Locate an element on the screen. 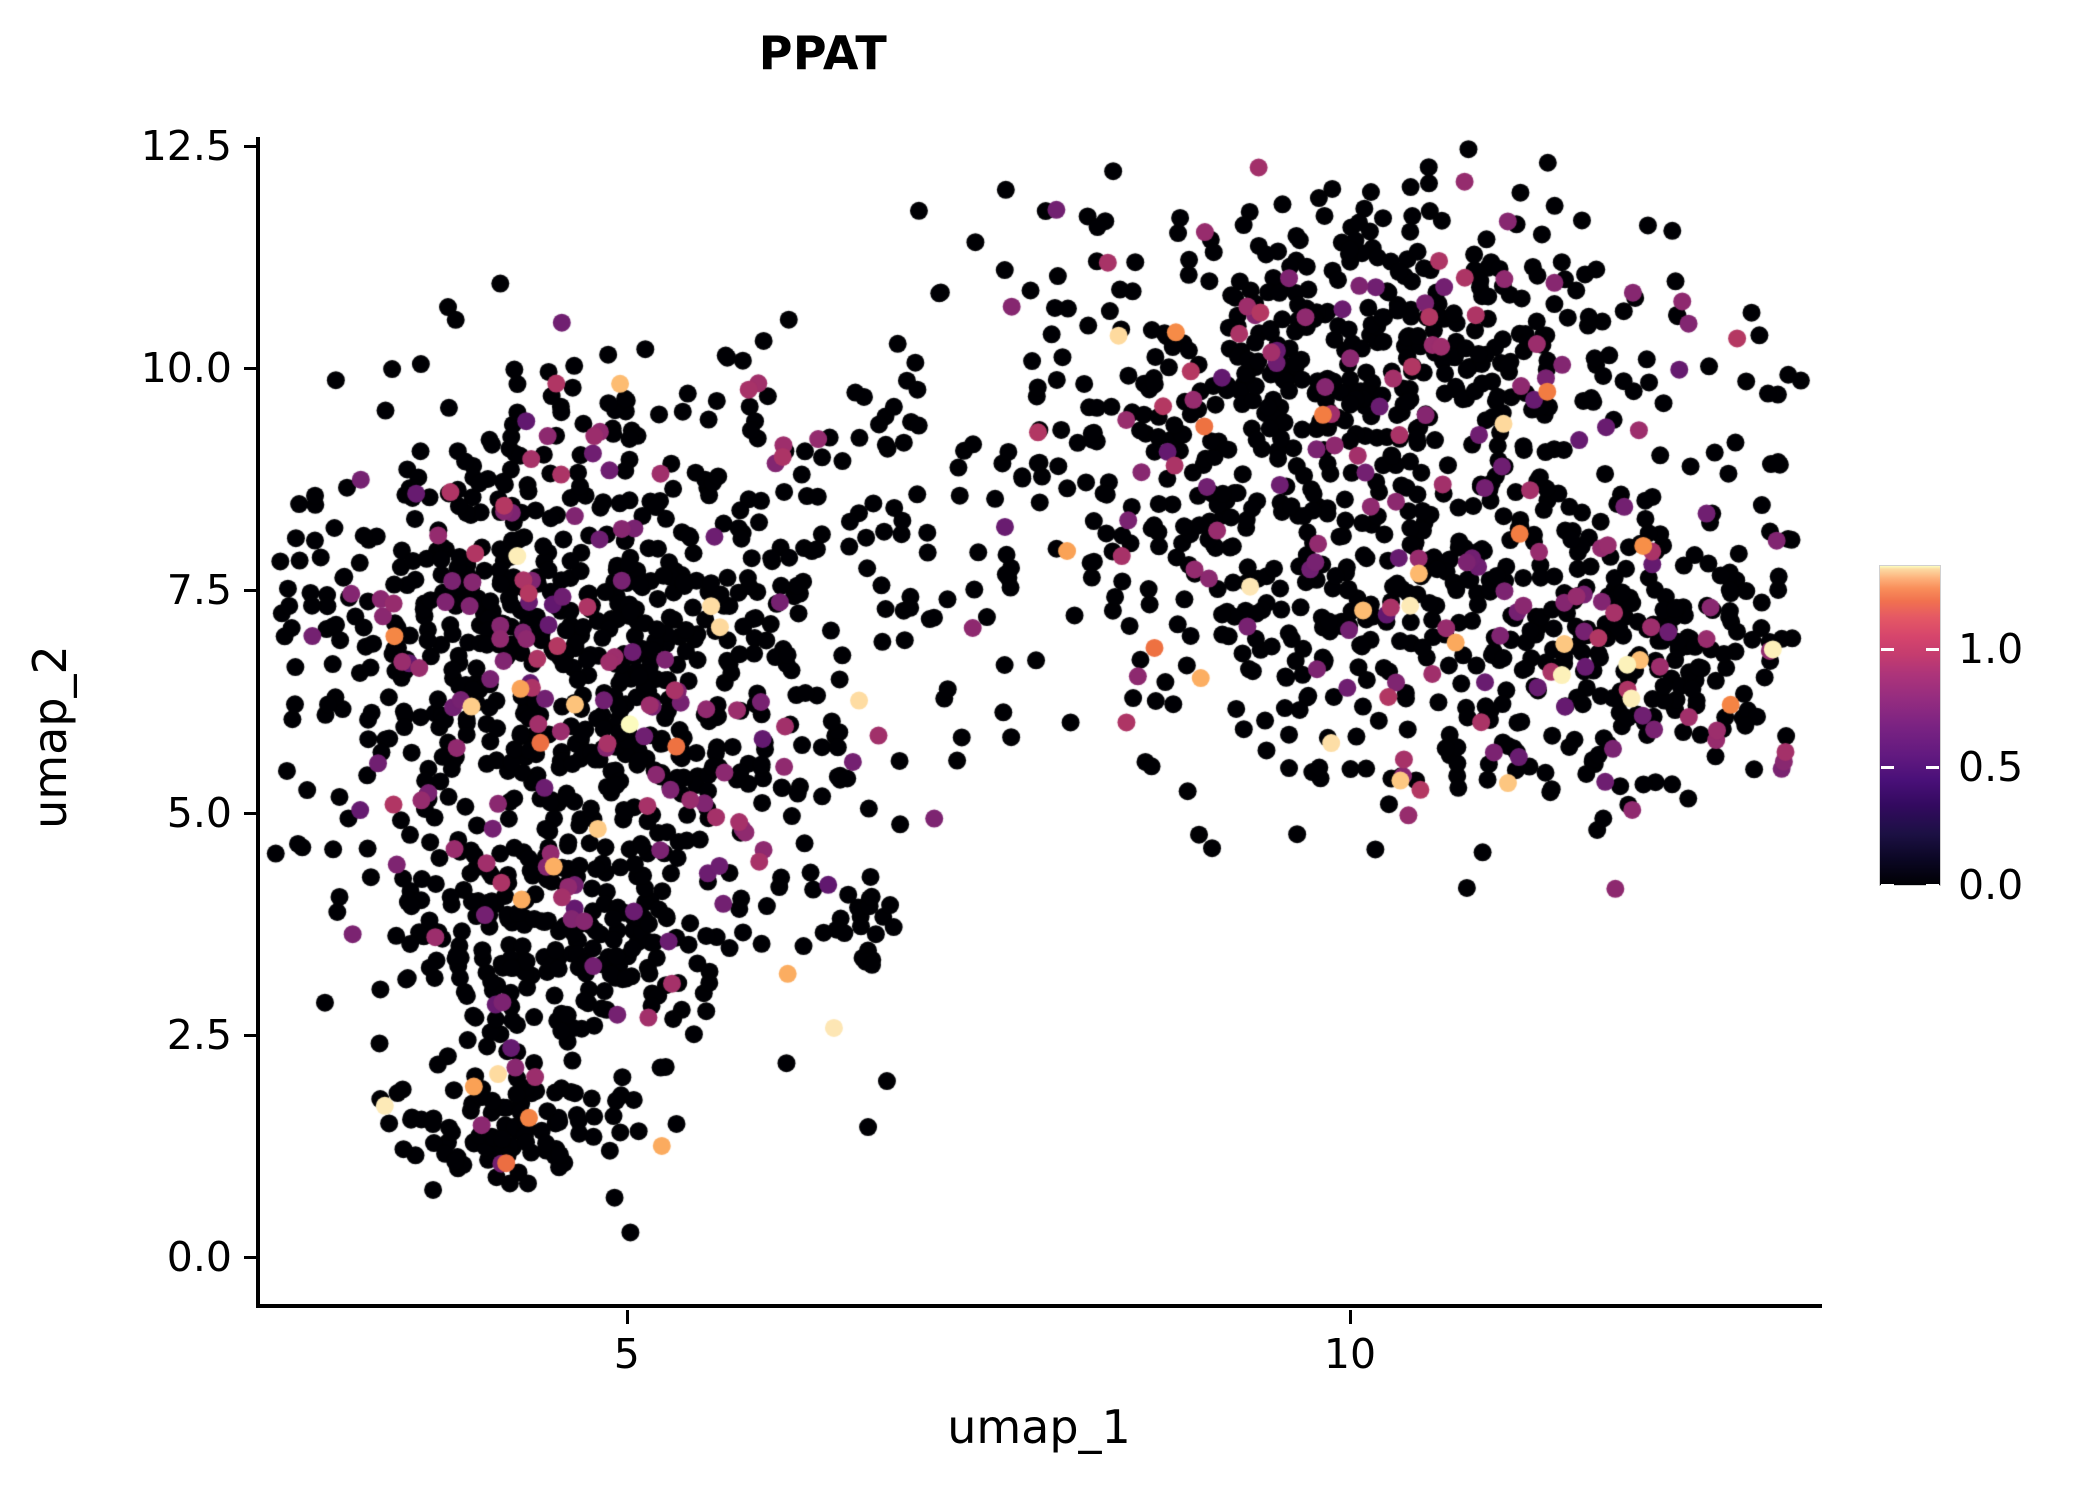 This screenshot has height=1500, width=2100. y-tick-label: 5.0 is located at coordinates (199, 812).